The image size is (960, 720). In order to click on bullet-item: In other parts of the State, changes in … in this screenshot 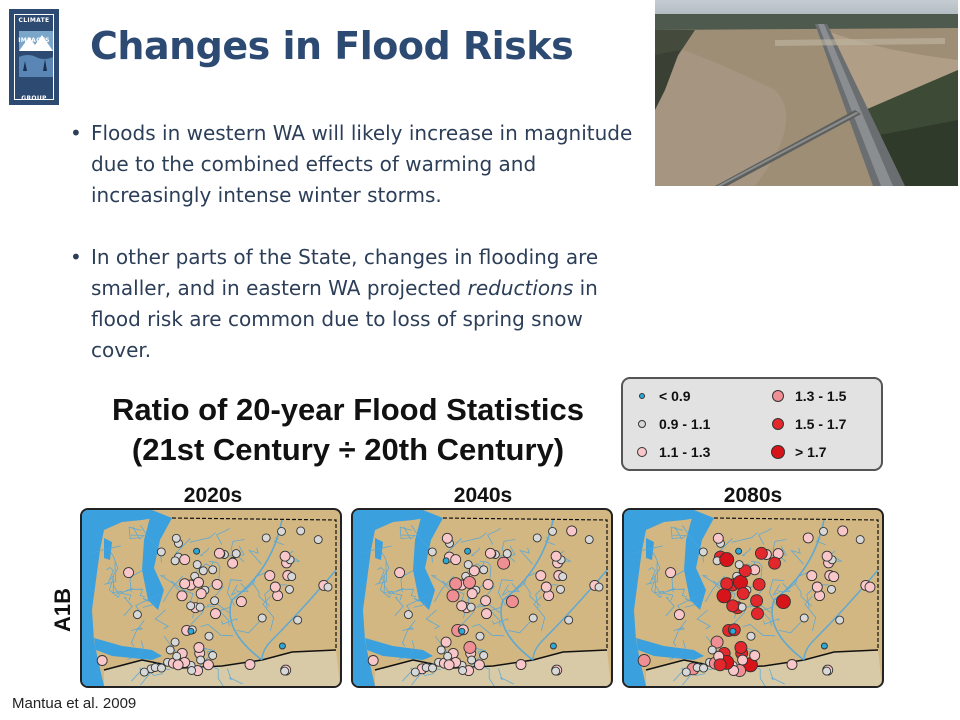, I will do `click(356, 304)`.